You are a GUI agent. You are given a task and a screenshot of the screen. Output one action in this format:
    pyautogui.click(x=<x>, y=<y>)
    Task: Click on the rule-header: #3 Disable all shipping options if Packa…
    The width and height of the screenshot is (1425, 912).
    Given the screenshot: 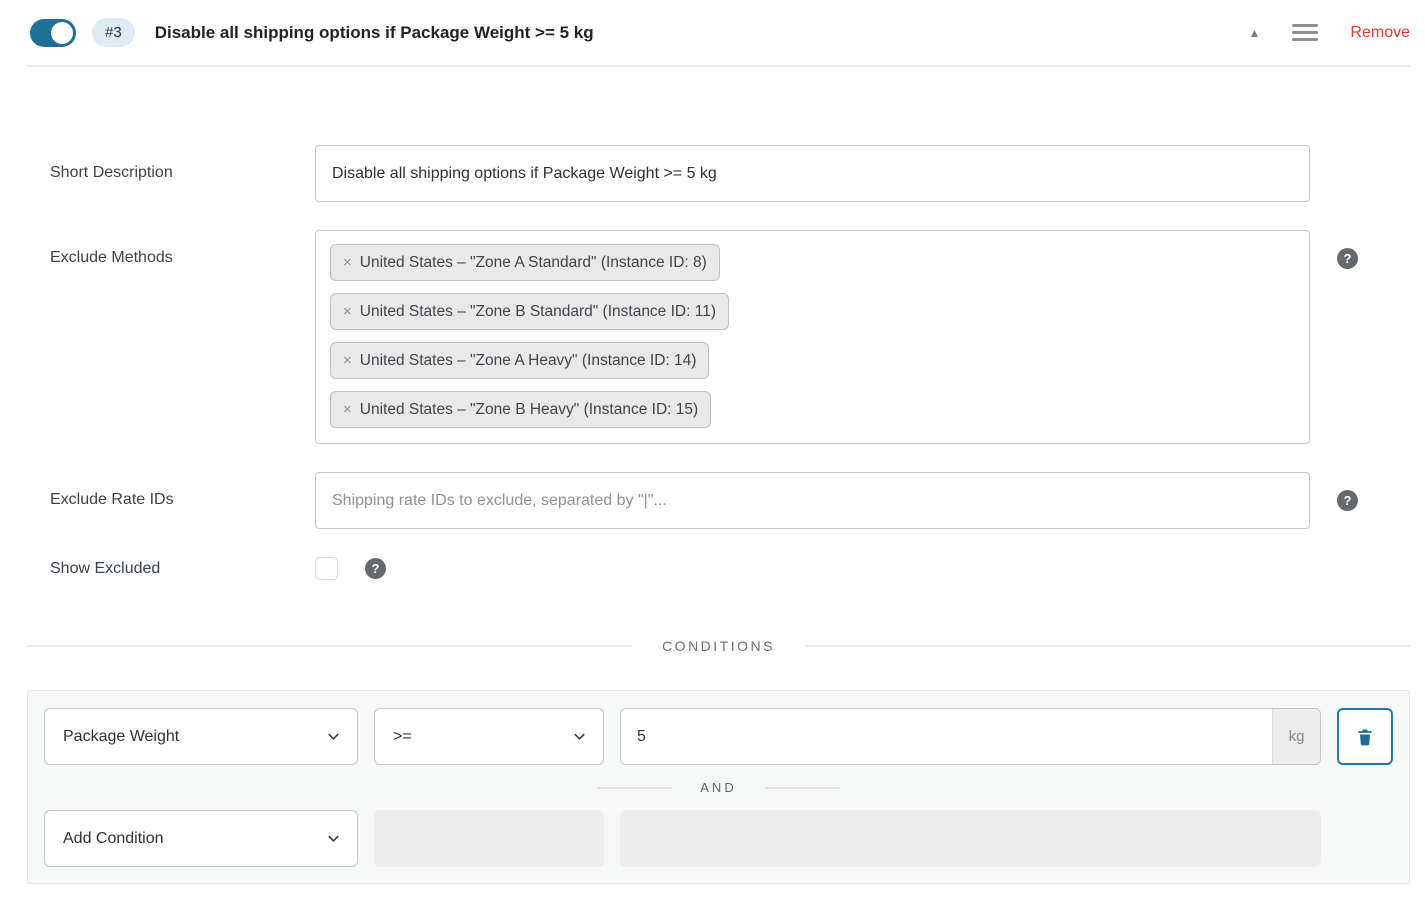 What is the action you would take?
    pyautogui.click(x=718, y=37)
    